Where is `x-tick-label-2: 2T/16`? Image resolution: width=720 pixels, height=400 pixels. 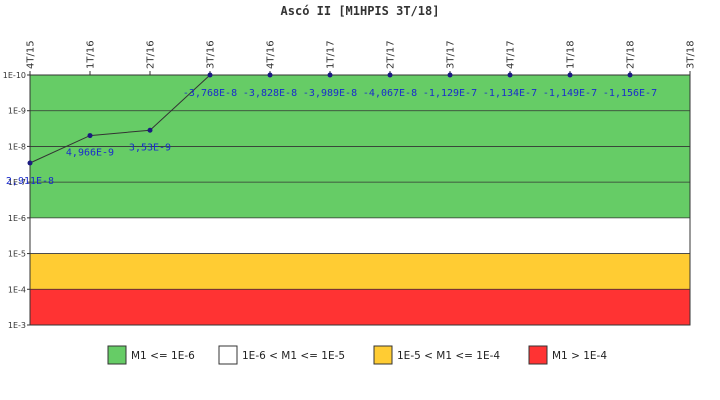 x-tick-label-2: 2T/16 is located at coordinates (151, 54).